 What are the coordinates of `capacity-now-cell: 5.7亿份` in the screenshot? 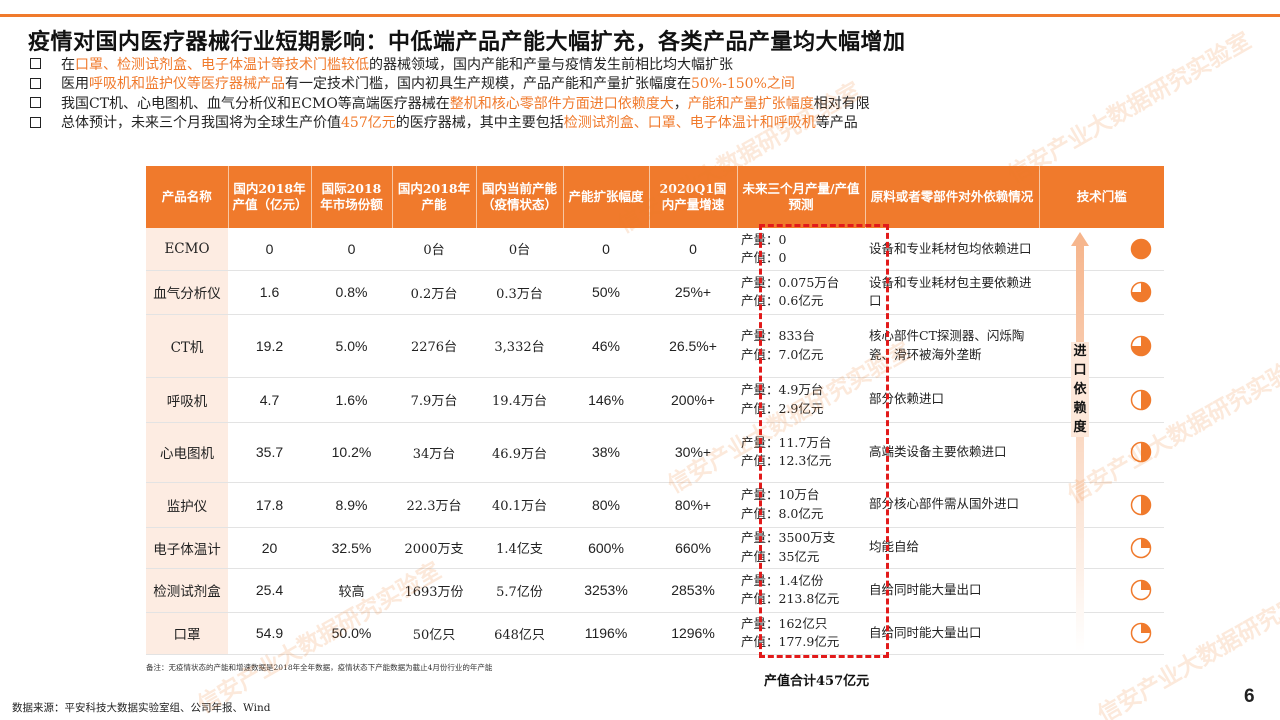 It's located at (519, 590).